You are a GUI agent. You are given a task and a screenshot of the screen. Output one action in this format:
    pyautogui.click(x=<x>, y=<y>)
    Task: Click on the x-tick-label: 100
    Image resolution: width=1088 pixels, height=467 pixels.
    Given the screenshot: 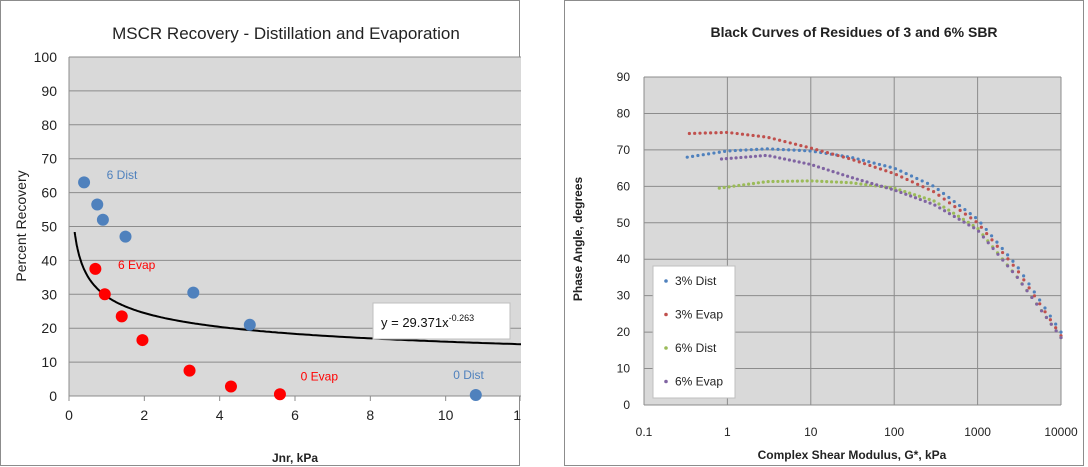 What is the action you would take?
    pyautogui.click(x=894, y=432)
    